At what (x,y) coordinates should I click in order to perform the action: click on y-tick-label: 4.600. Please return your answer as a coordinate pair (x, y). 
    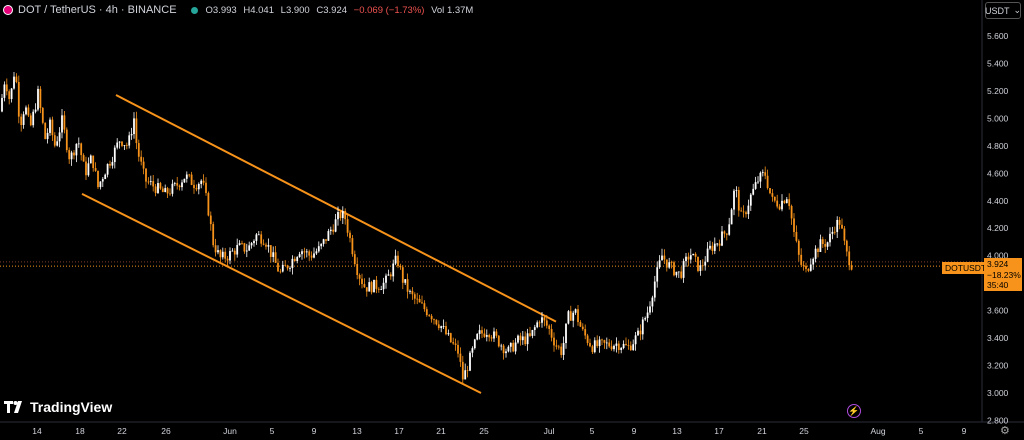
    Looking at the image, I should click on (998, 173).